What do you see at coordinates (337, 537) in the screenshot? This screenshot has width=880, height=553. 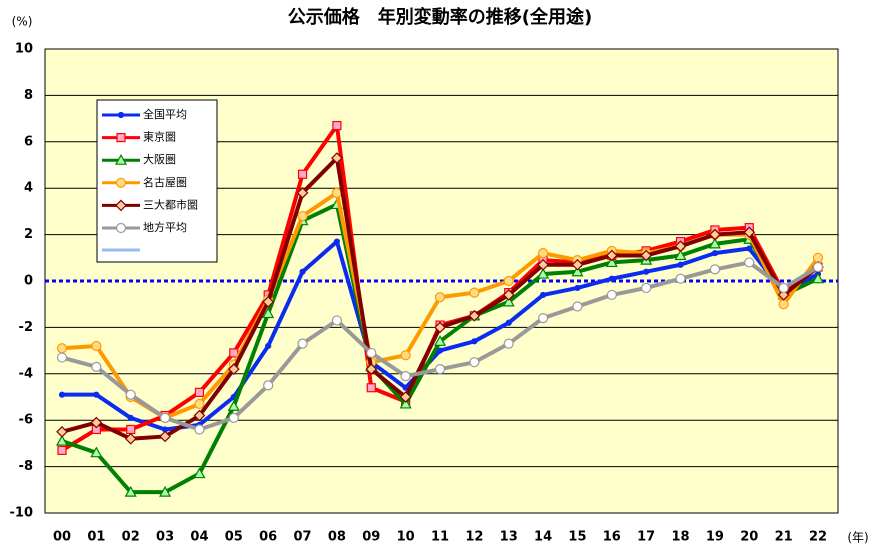 I see `x-tick-label: 08` at bounding box center [337, 537].